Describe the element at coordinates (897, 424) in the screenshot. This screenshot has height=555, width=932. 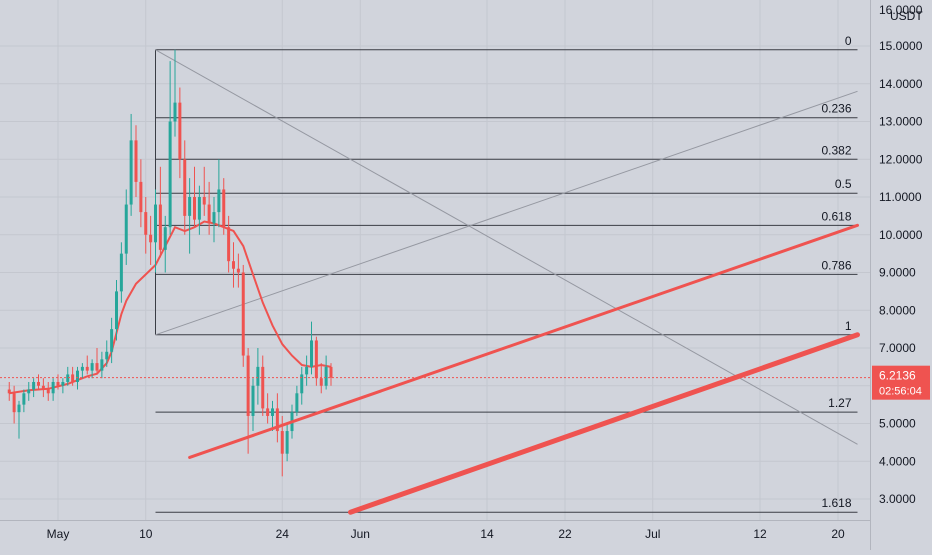
I see `price-tick-label: 5.0000` at that location.